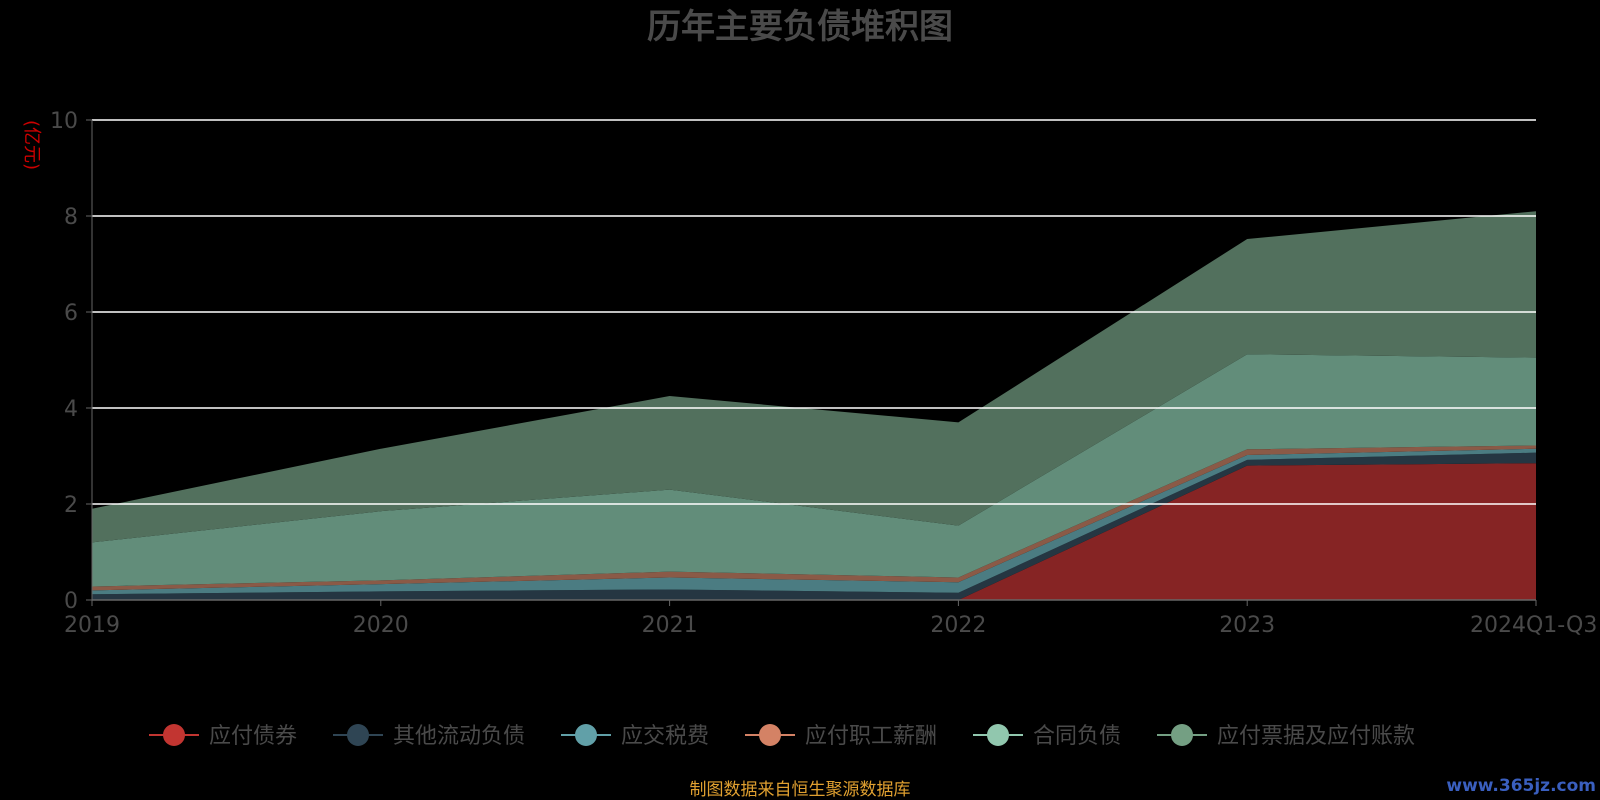 The height and width of the screenshot is (800, 1600). What do you see at coordinates (871, 736) in the screenshot?
I see `legend-label-3: 应付职工薪酬` at bounding box center [871, 736].